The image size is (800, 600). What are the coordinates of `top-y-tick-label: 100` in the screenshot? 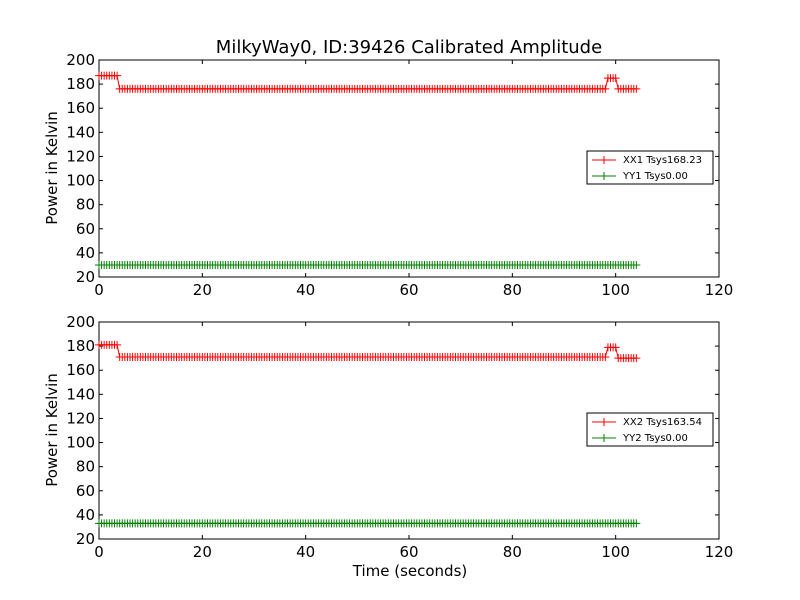 It's located at (80, 181).